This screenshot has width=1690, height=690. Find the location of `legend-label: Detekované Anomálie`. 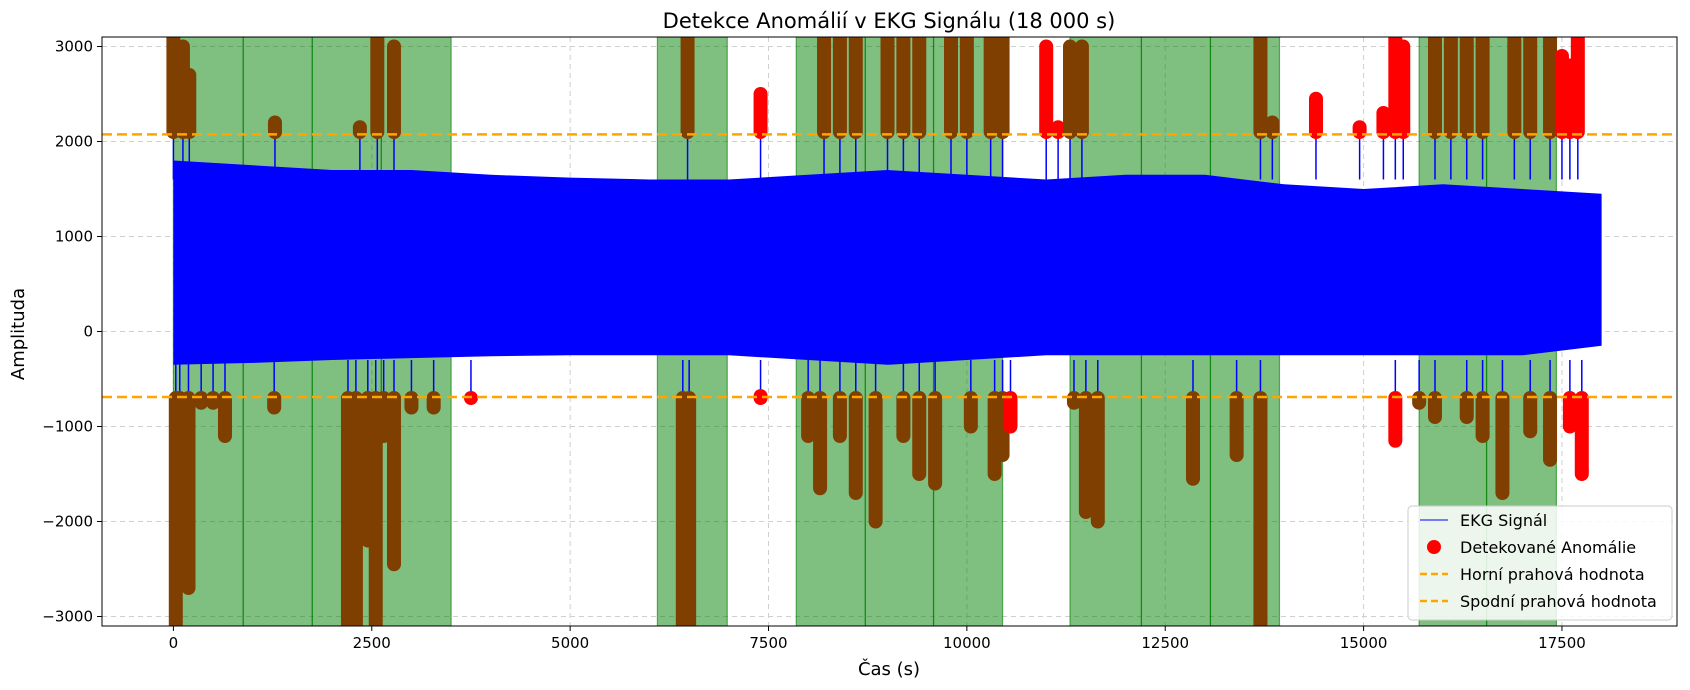

legend-label: Detekované Anomálie is located at coordinates (1548, 547).